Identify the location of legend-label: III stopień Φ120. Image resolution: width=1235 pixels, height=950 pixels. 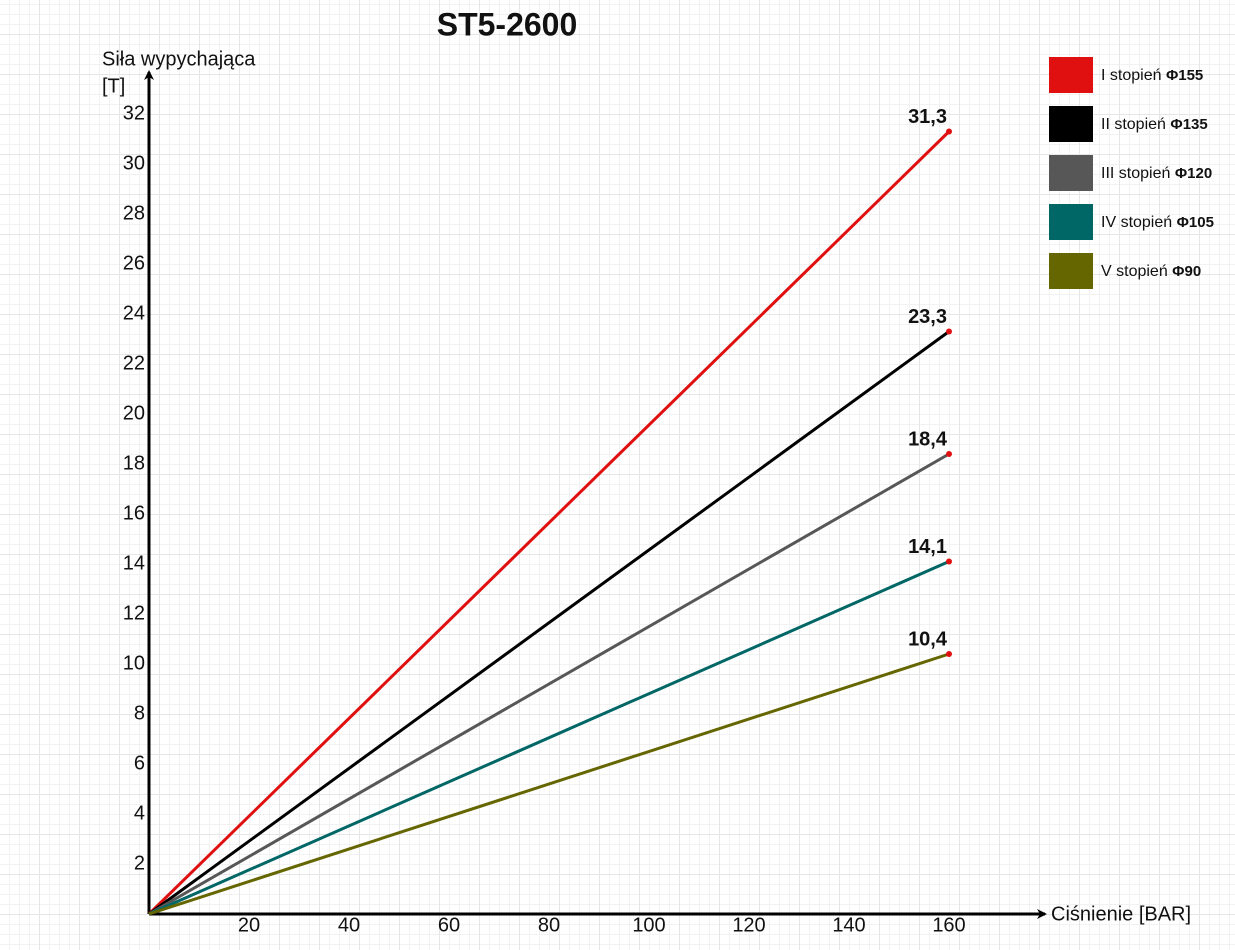
(1156, 173).